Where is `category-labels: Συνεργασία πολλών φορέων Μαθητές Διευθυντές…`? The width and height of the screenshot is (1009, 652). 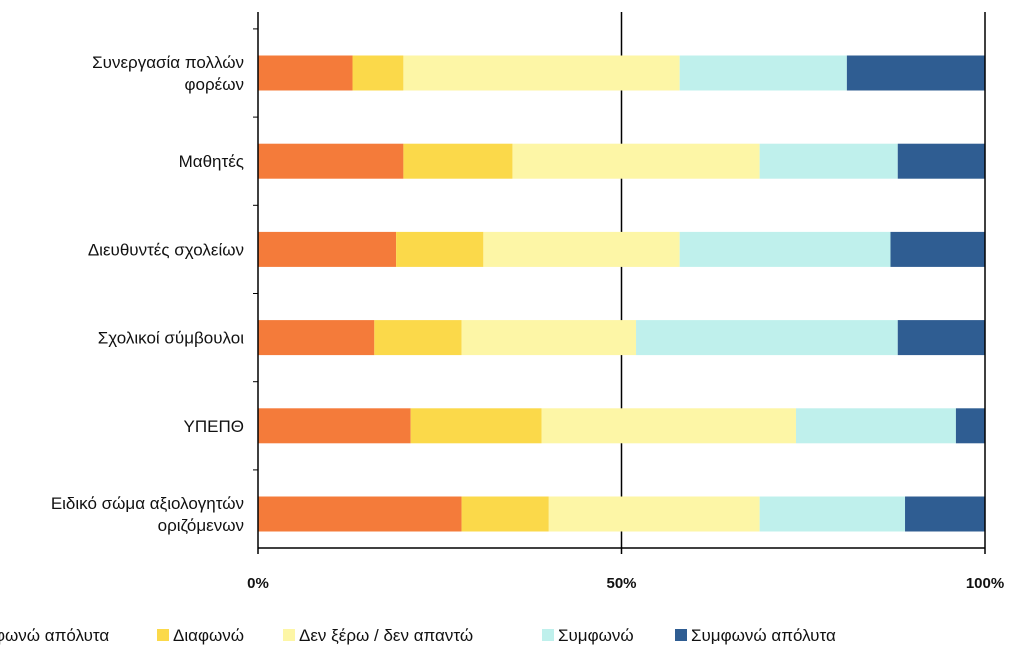
category-labels: Συνεργασία πολλών φορέων Μαθητές Διευθυντές… is located at coordinates (147, 294).